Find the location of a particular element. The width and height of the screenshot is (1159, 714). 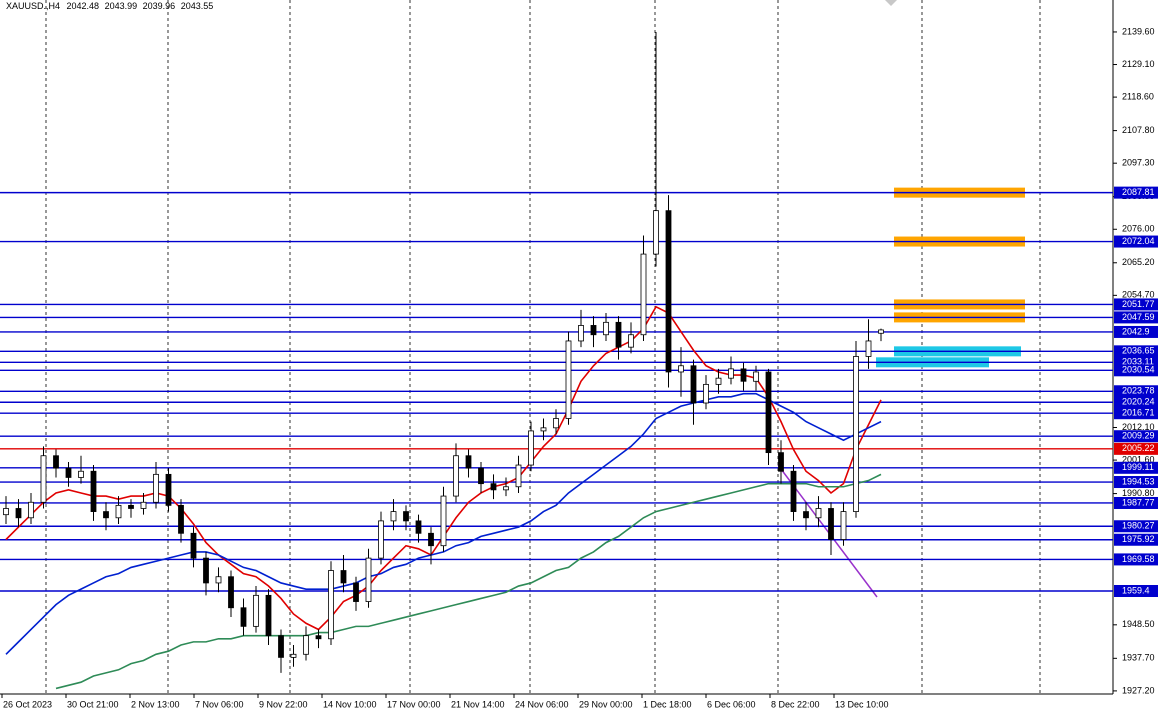

y-tick-label: 1937.70 is located at coordinates (1138, 658).